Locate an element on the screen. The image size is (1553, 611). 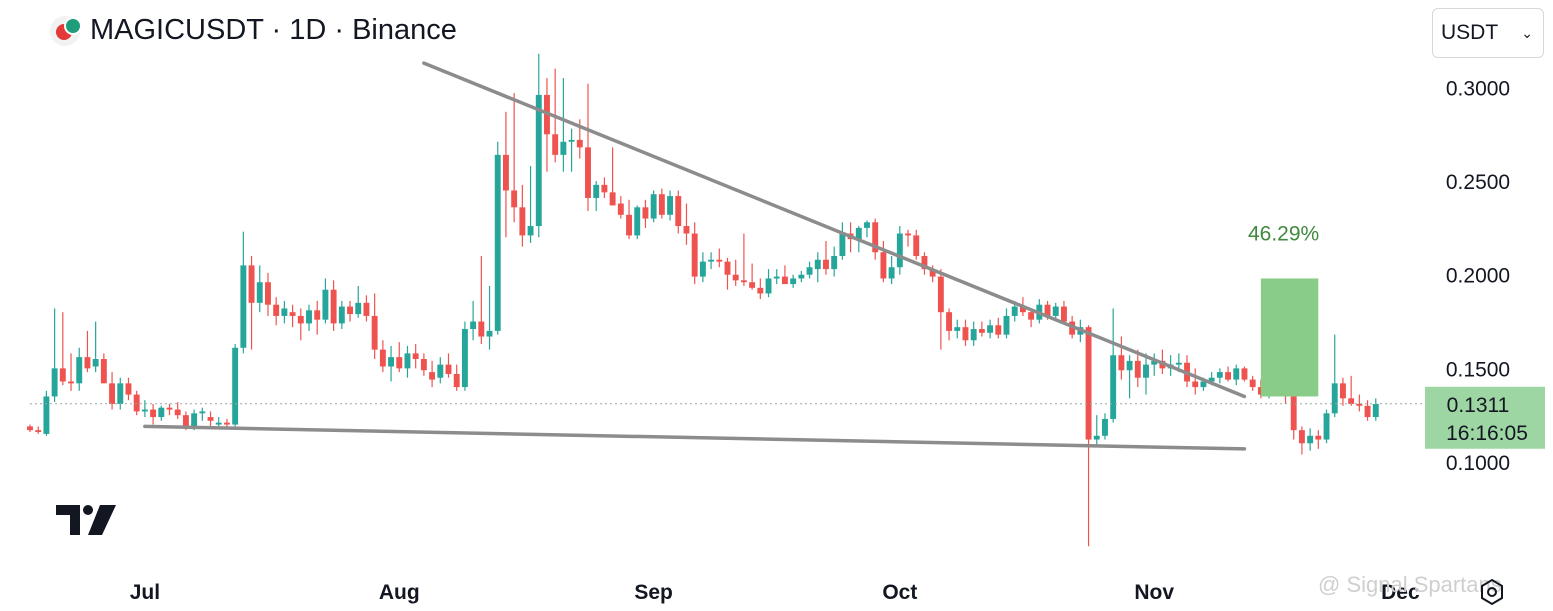
tradingview-logo-icon is located at coordinates (86, 520).